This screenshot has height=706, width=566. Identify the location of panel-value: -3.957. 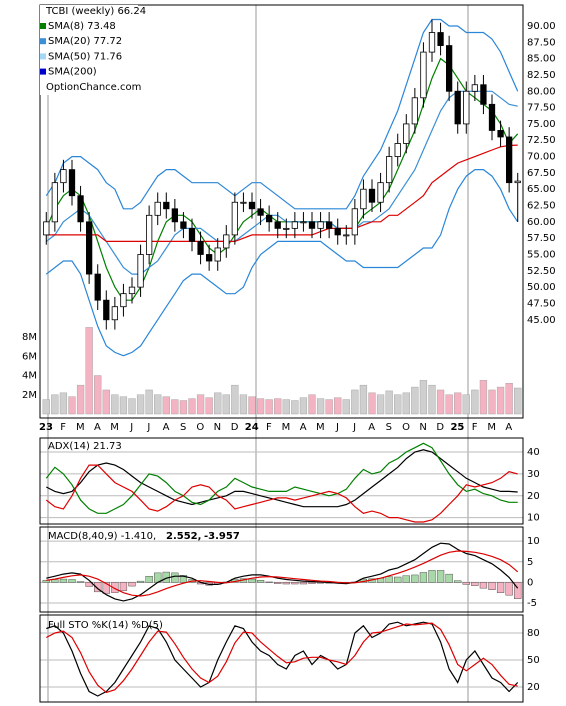
(222, 536).